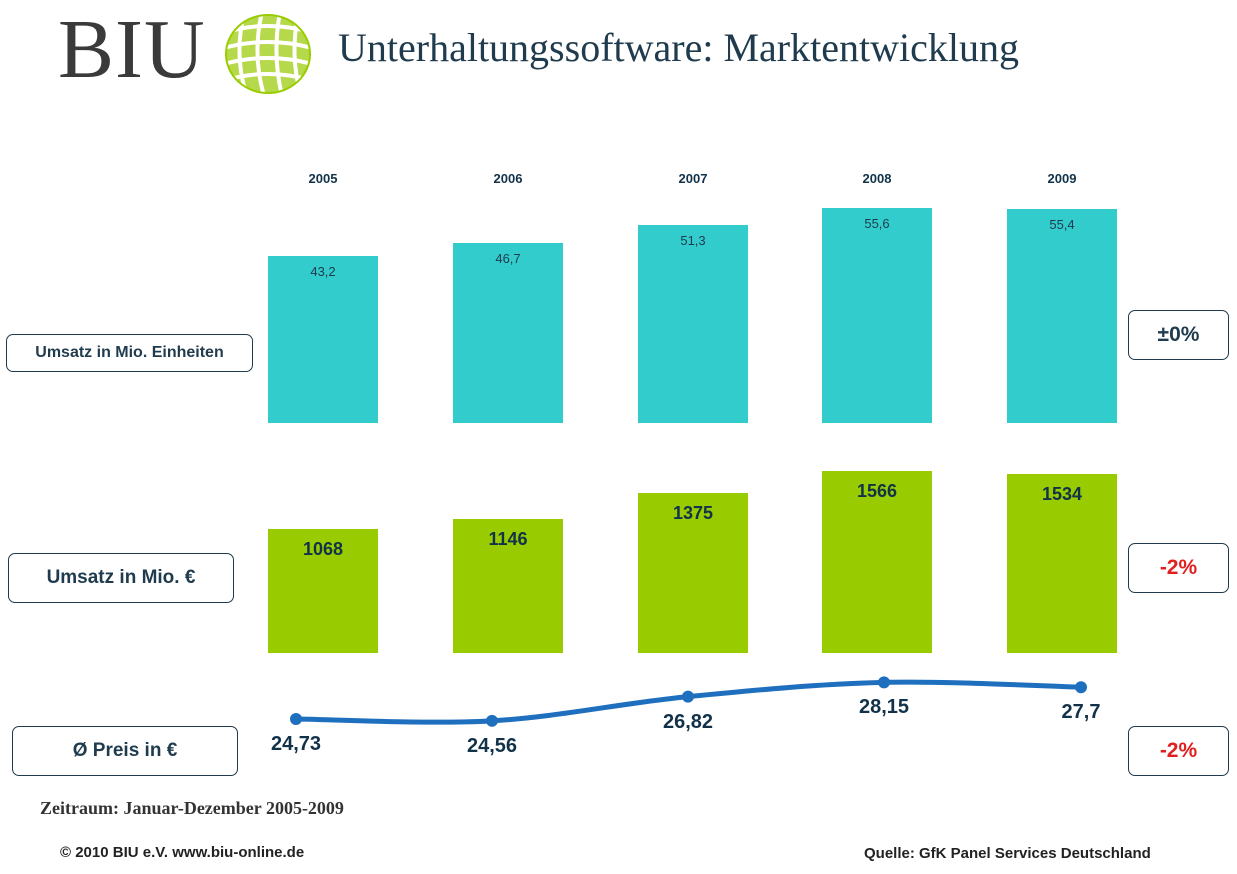 This screenshot has height=874, width=1237. I want to click on units-value-label: 51,3, so click(693, 240).